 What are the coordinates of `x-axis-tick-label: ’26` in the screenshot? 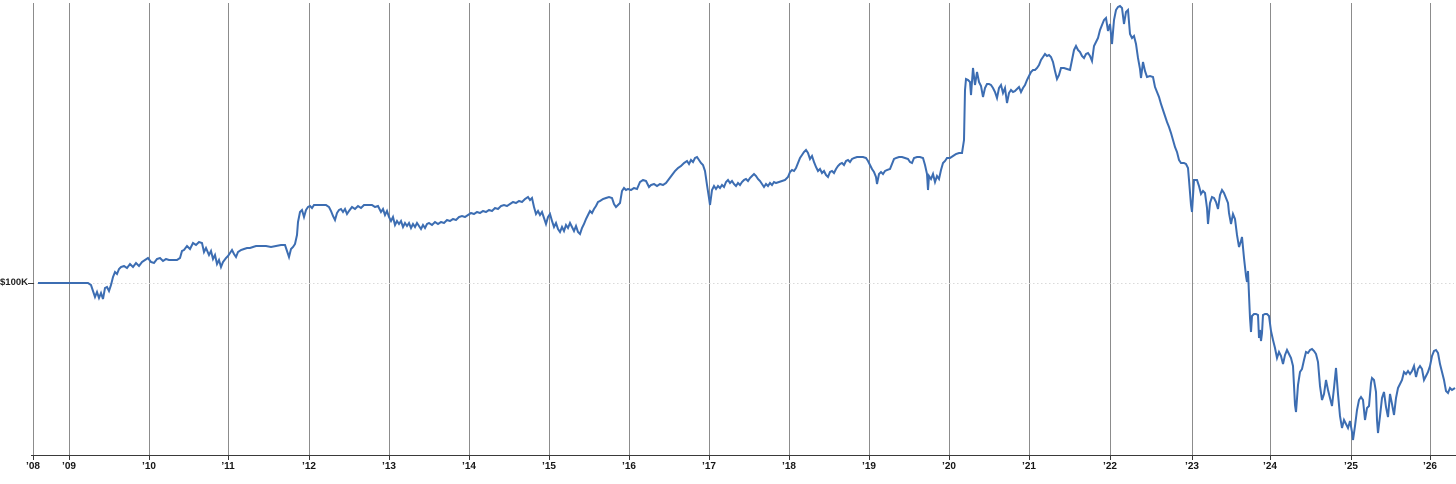 It's located at (1430, 466).